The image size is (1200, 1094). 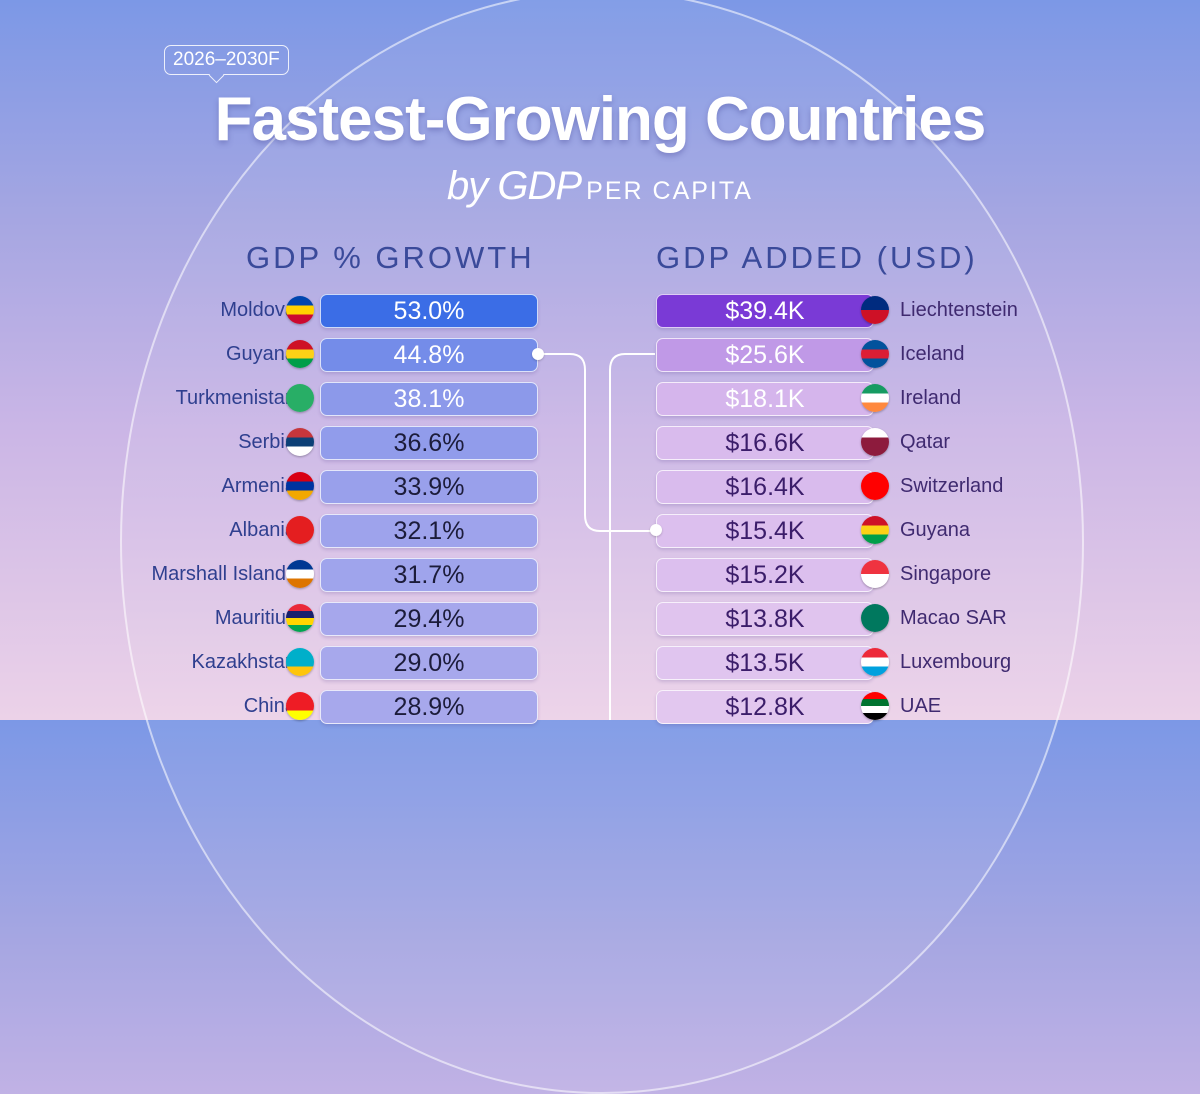 I want to click on bar-value: $25.6K, so click(x=765, y=355).